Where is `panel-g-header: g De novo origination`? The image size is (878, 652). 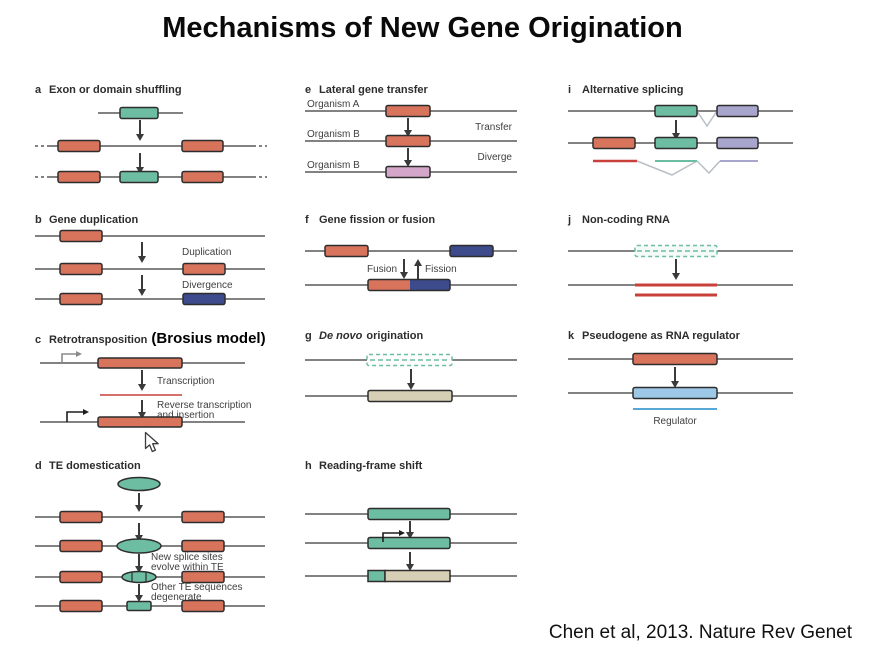
panel-g-header: g De novo origination is located at coordinates (414, 336).